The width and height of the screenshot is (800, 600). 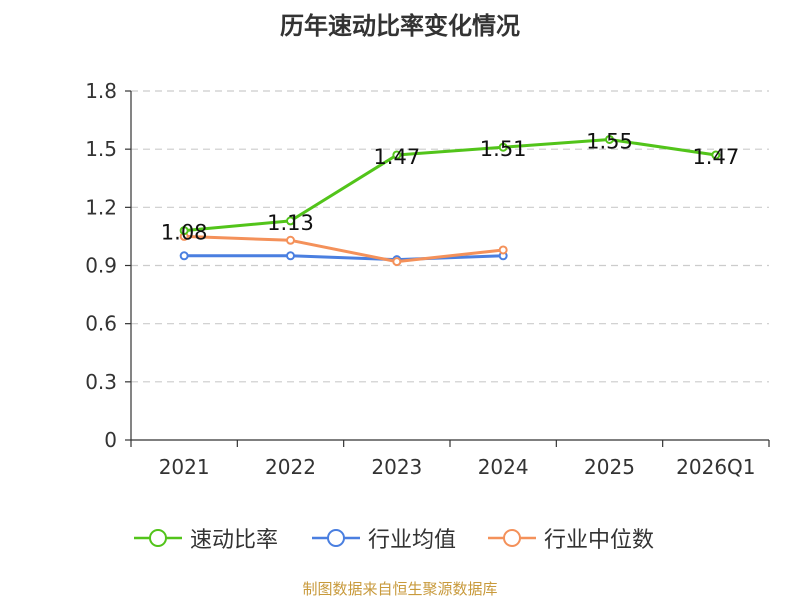 I want to click on x-axis-ticks: 2021 2022 2023 2024 2025 2026Q1, so click(x=450, y=459).